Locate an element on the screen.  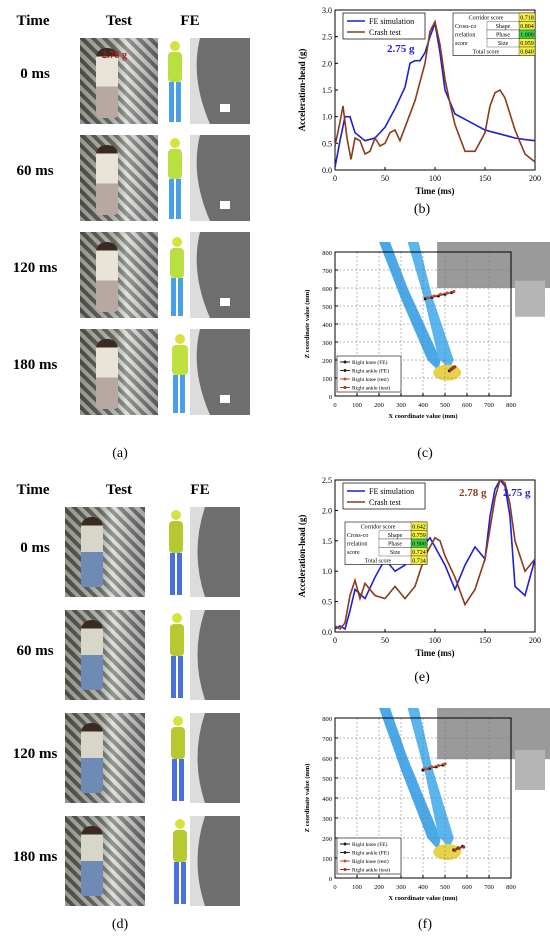
panel-a-row-label: 0 ms is located at coordinates (35, 74).